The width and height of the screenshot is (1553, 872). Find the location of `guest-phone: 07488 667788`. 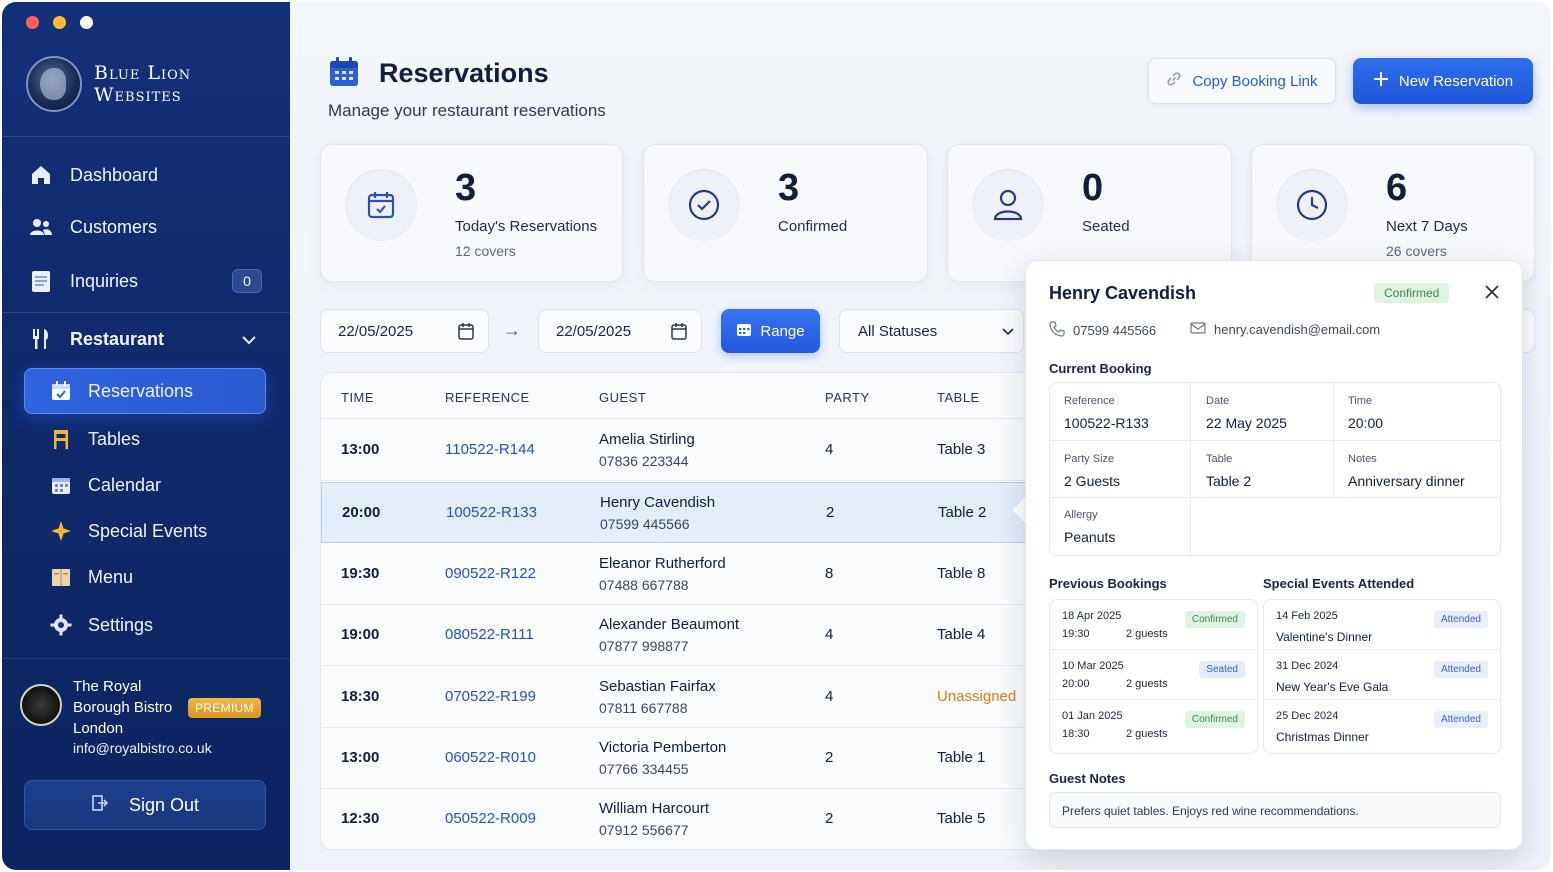

guest-phone: 07488 667788 is located at coordinates (644, 585).